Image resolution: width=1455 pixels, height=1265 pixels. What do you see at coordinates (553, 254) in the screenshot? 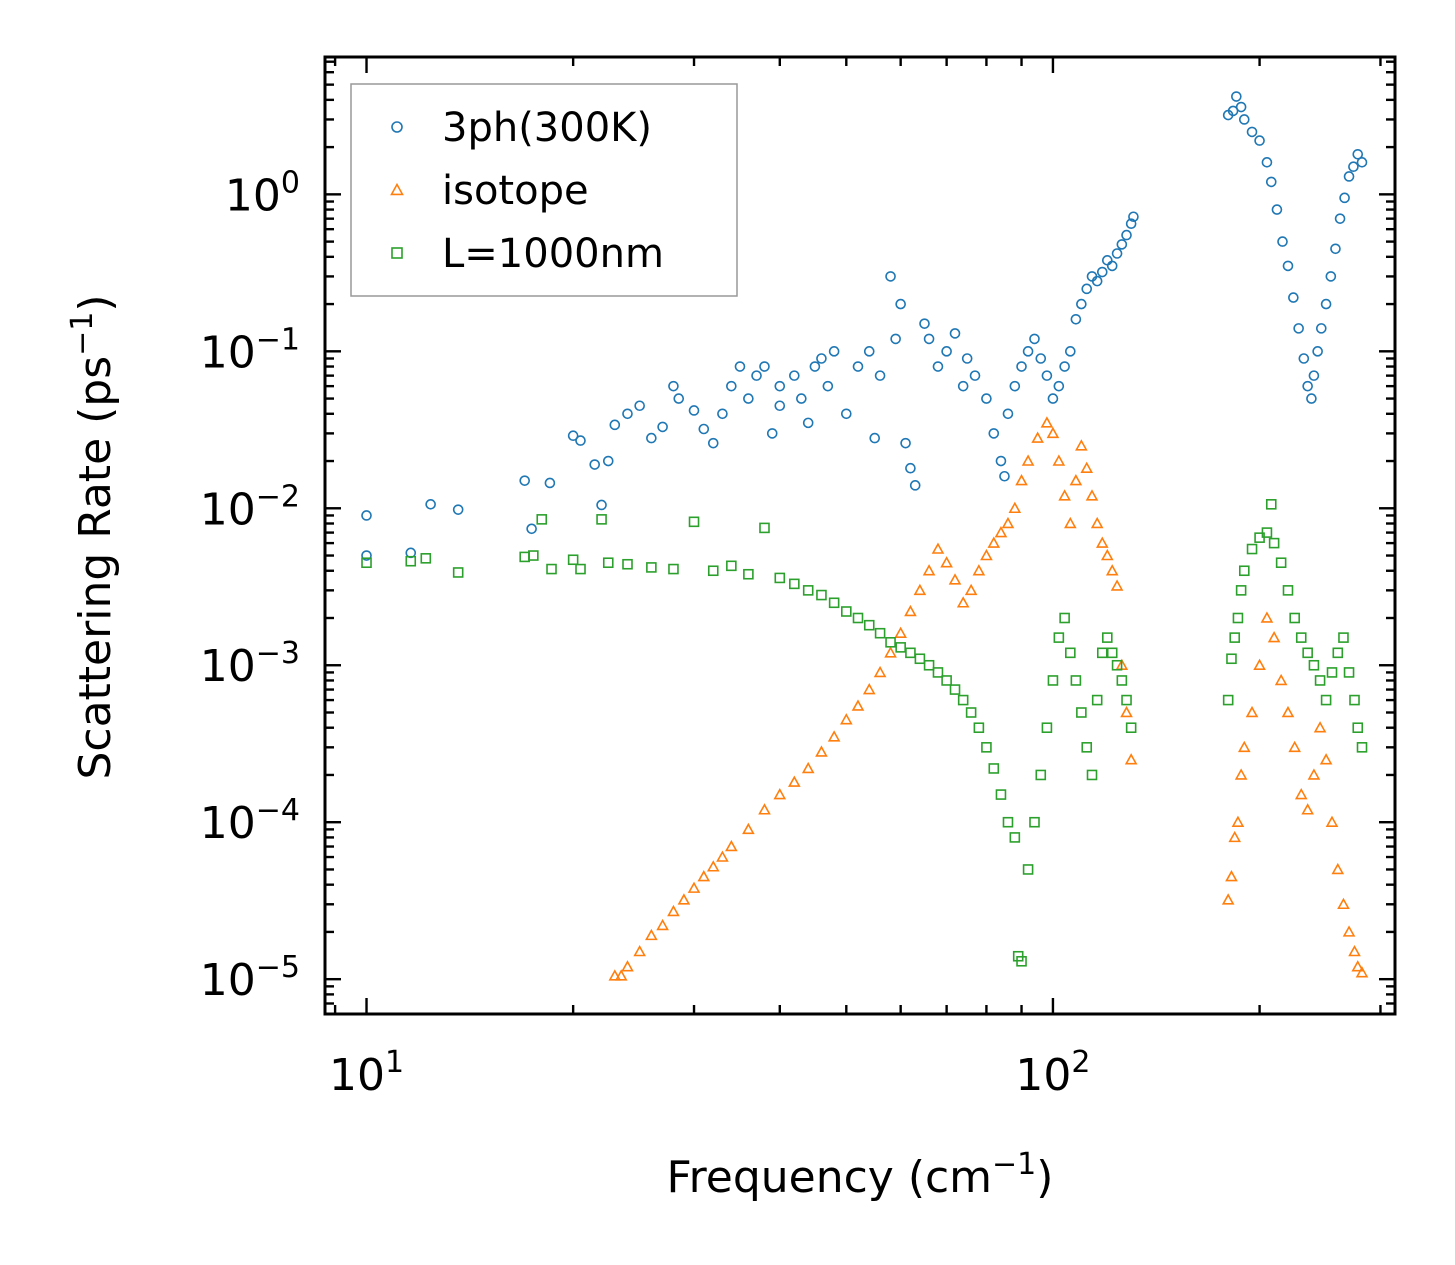
I see `legend-label: L=1000nm` at bounding box center [553, 254].